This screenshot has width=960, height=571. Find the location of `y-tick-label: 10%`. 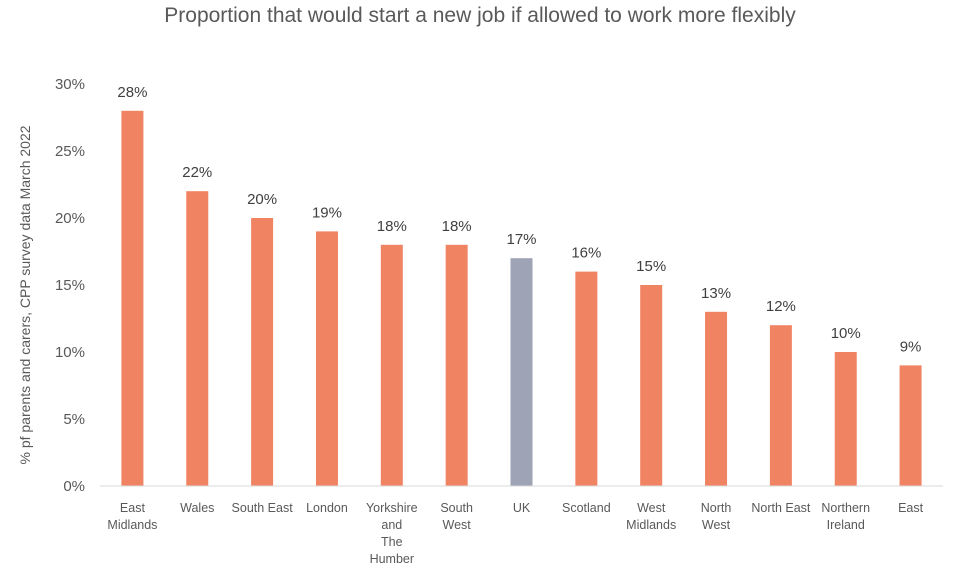

y-tick-label: 10% is located at coordinates (70, 352).